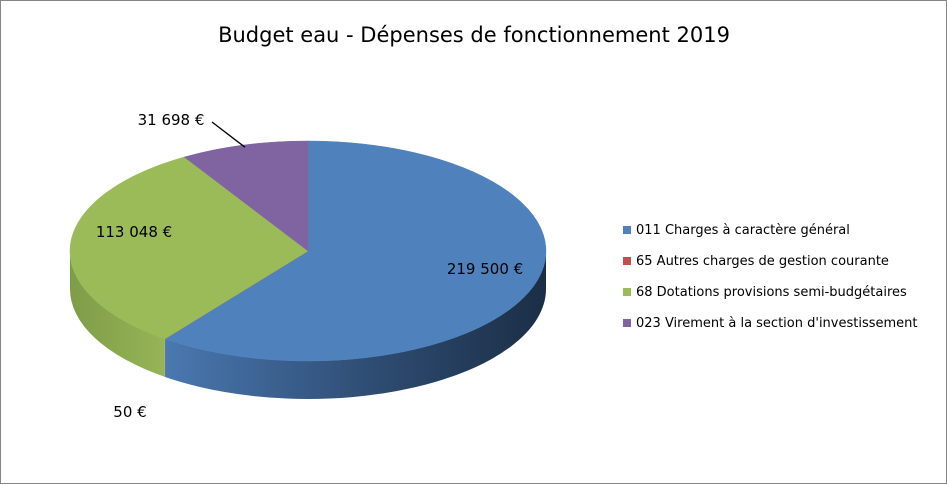 Image resolution: width=947 pixels, height=485 pixels. I want to click on data-label-68-dotations-provisions-semi-budgetaires: 113 048 €, so click(134, 232).